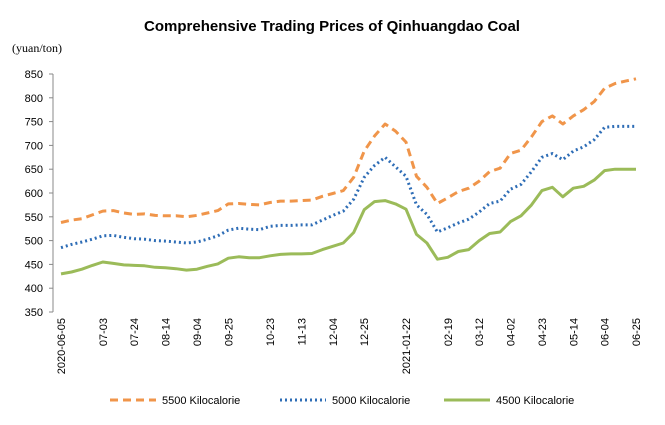 This screenshot has height=425, width=665. I want to click on y-tick-label: 750, so click(34, 123).